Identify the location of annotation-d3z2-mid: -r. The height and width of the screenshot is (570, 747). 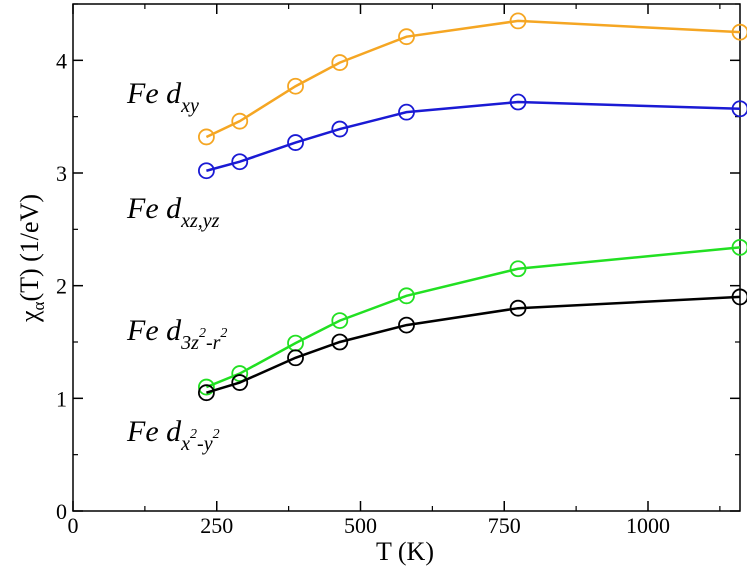
(213, 343).